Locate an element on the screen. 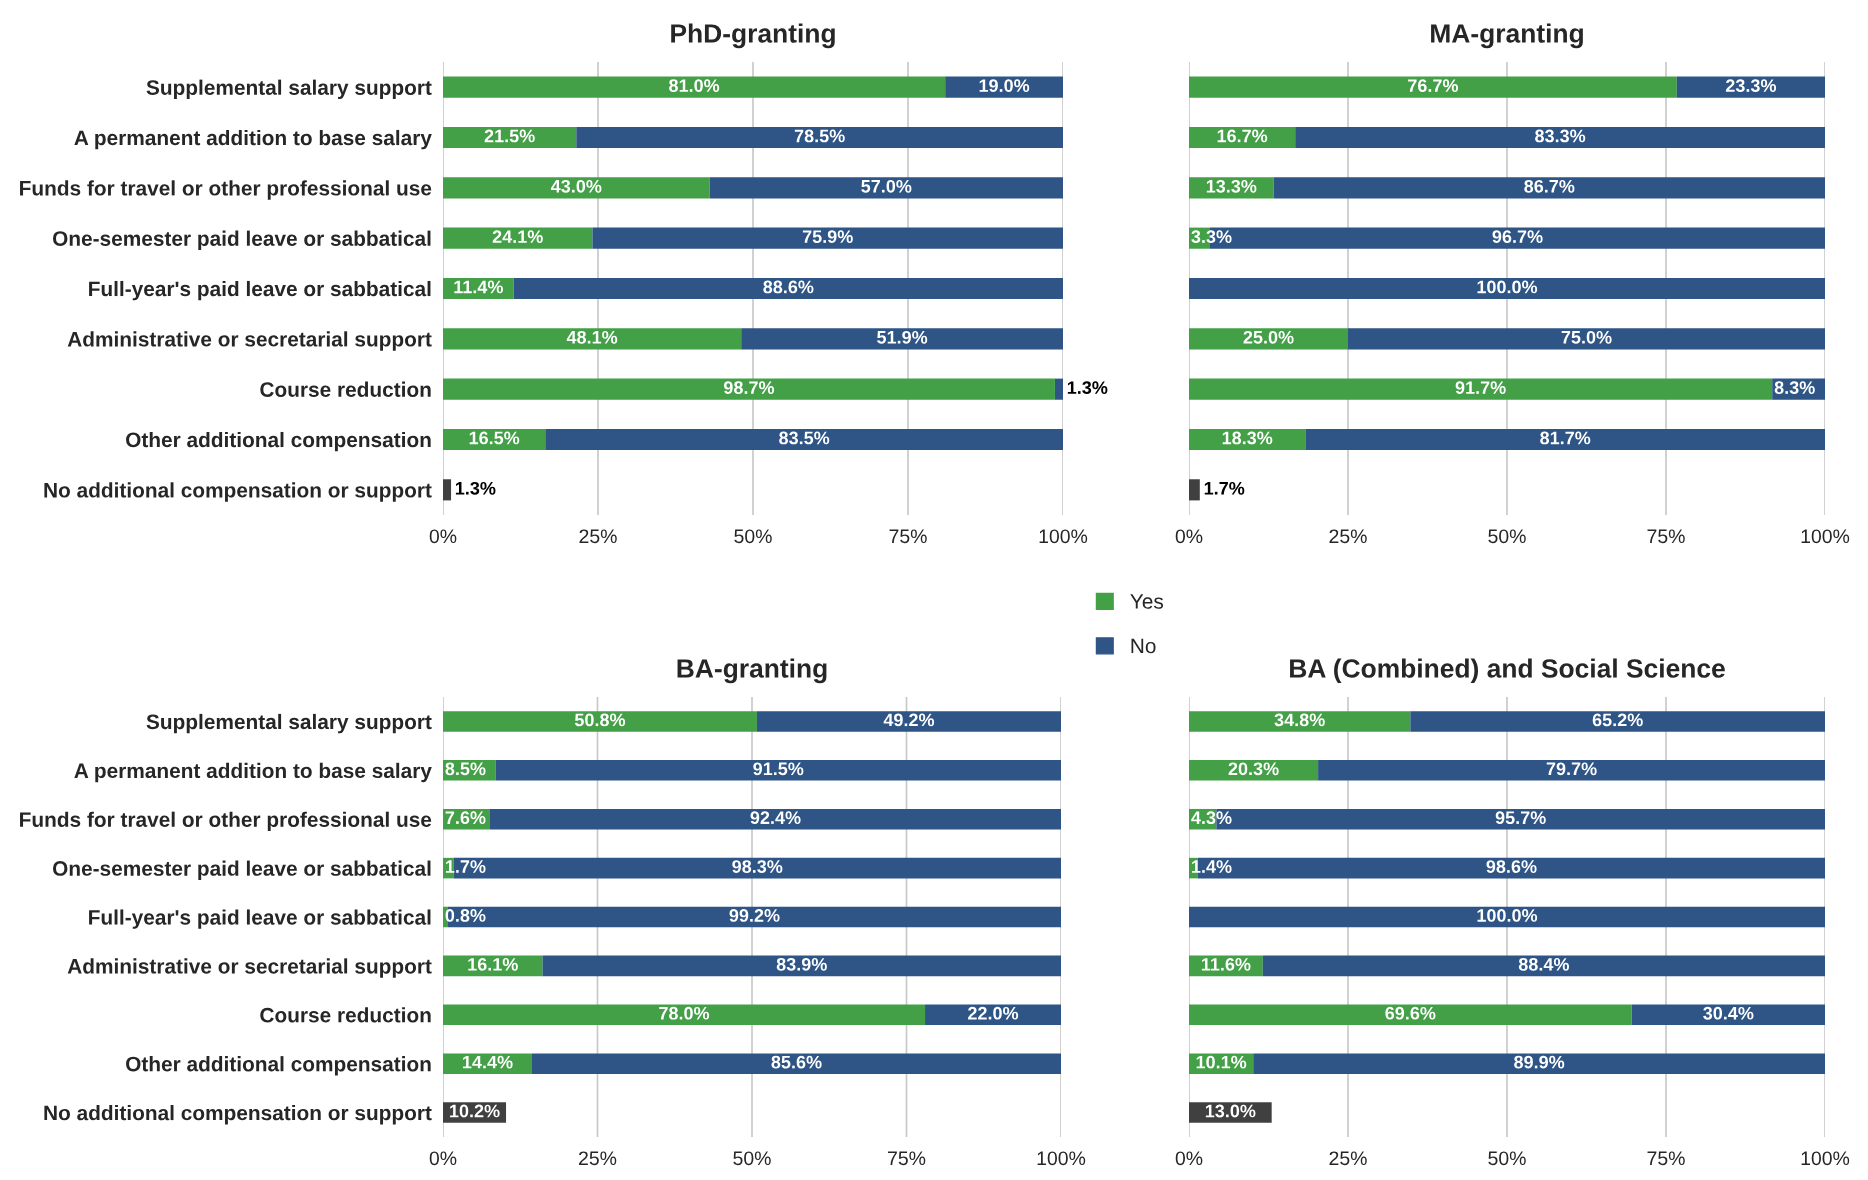 The height and width of the screenshot is (1180, 1868). data-label: 91.7% is located at coordinates (1480, 388).